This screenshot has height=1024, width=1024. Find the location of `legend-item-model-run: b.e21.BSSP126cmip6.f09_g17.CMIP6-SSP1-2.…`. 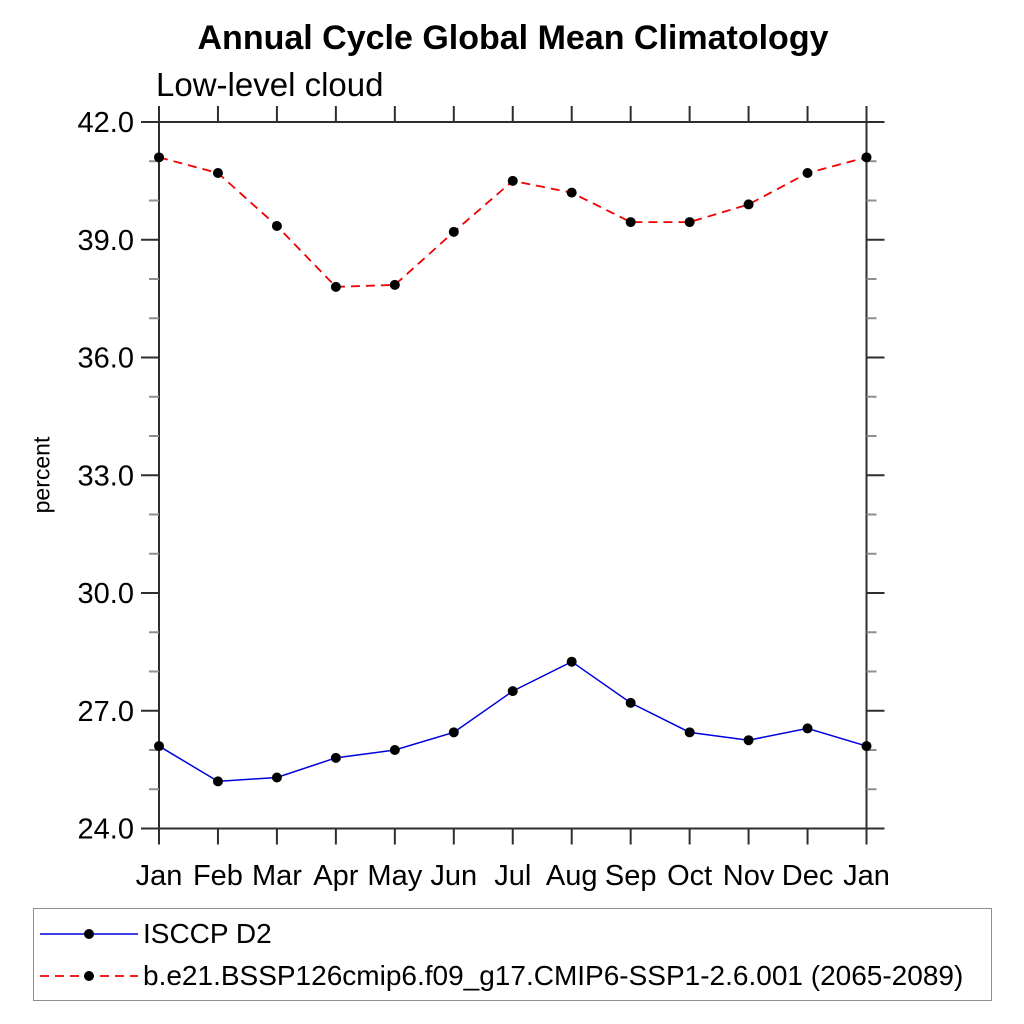

legend-item-model-run: b.e21.BSSP126cmip6.f09_g17.CMIP6-SSP1-2.… is located at coordinates (500, 976).